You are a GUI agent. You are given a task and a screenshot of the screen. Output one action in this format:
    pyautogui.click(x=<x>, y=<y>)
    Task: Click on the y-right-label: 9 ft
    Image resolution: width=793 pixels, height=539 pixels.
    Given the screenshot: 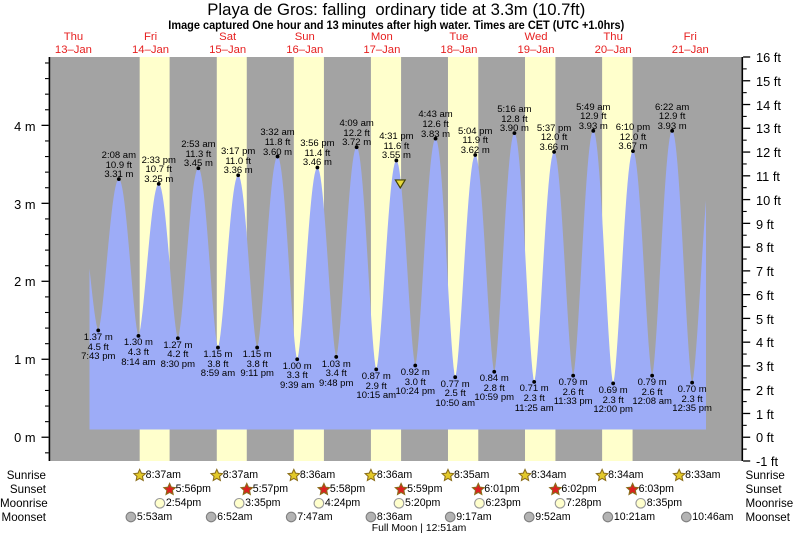 What is the action you would take?
    pyautogui.click(x=765, y=224)
    